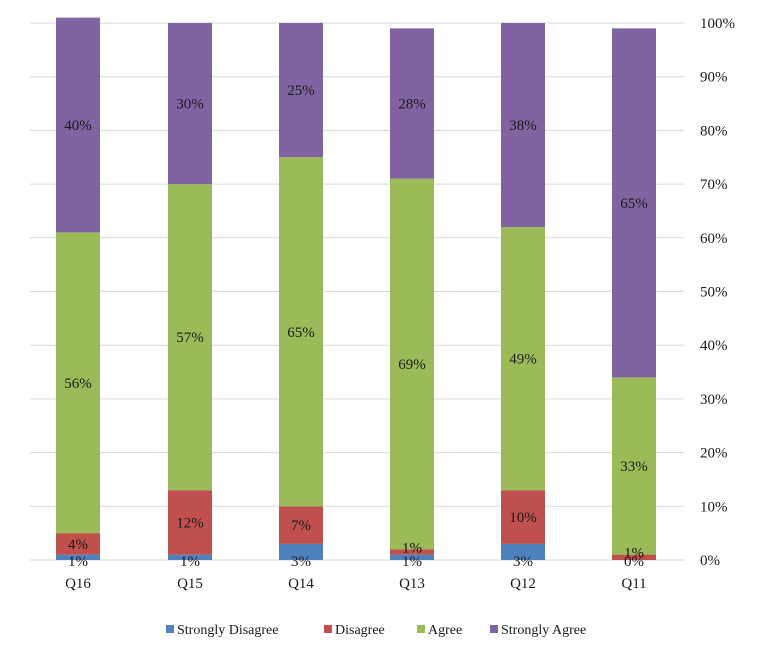  I want to click on y-tick-label: 20%, so click(714, 454).